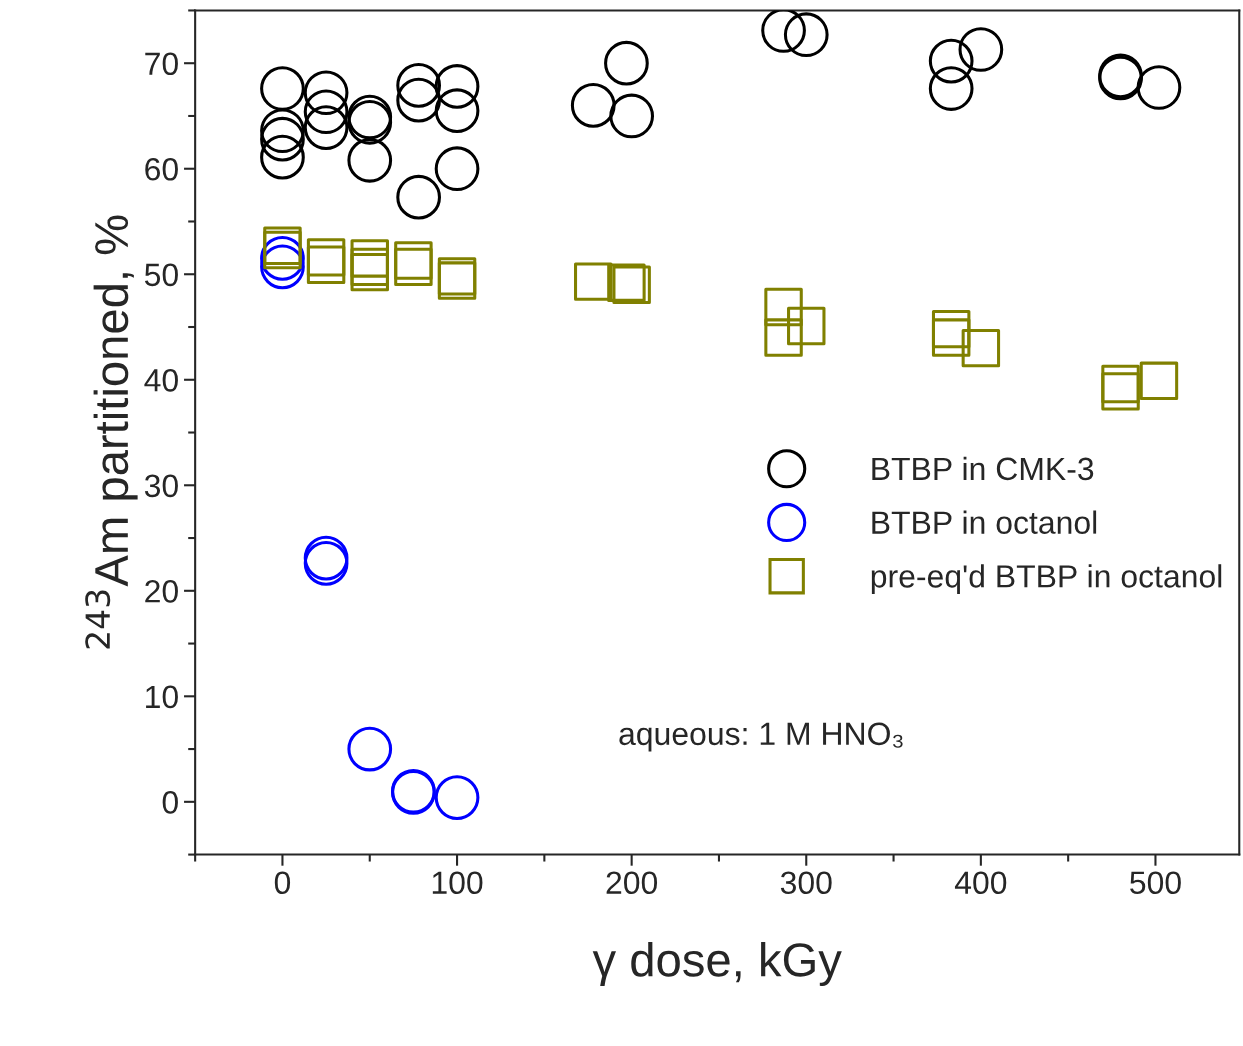  I want to click on x-tick-label: 100, so click(457, 883).